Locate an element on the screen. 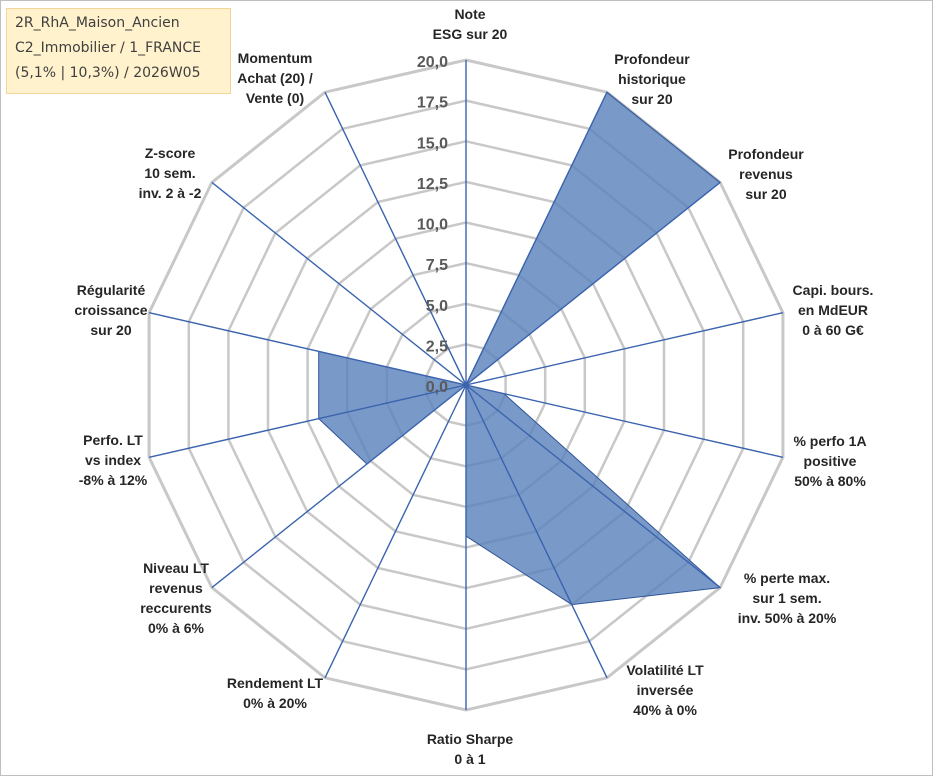 The width and height of the screenshot is (933, 776). axis-label: Perfo. LT vs index -8% à 12% is located at coordinates (113, 460).